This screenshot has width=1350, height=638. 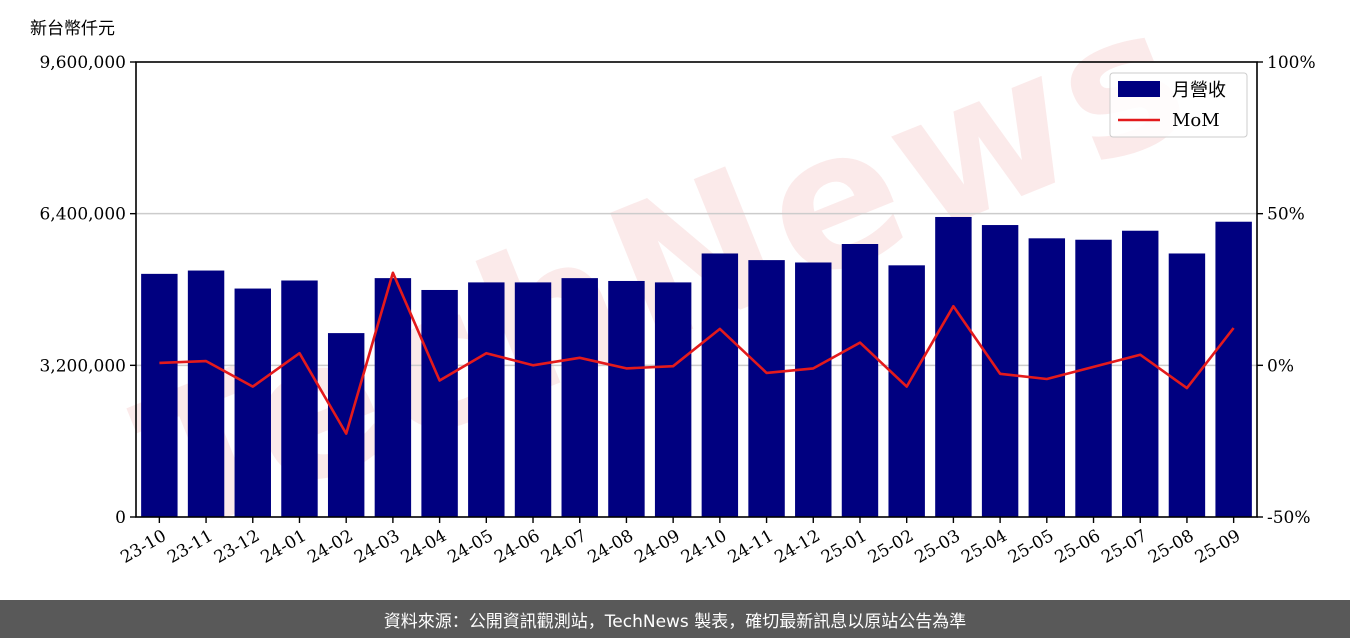 What do you see at coordinates (657, 547) in the screenshot?
I see `x-tick-label: 24-09` at bounding box center [657, 547].